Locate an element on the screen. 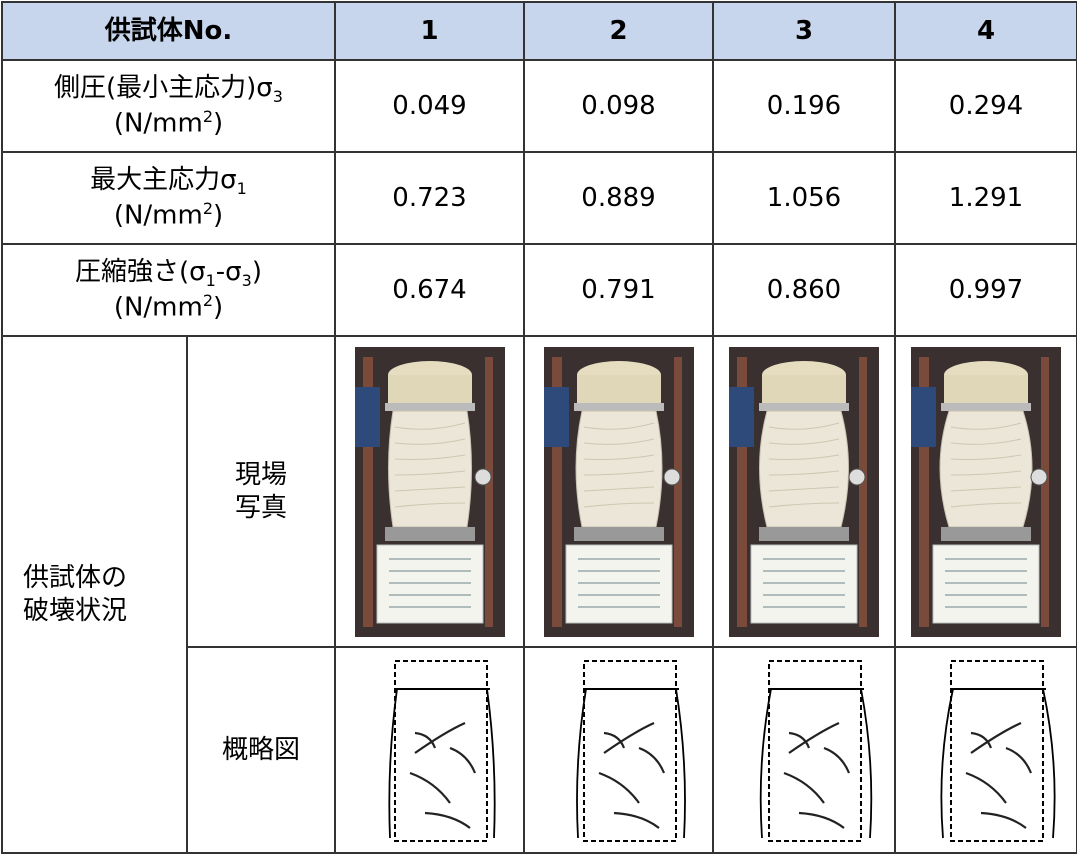 The width and height of the screenshot is (1077, 864). value-text: 0.791 is located at coordinates (618, 289).